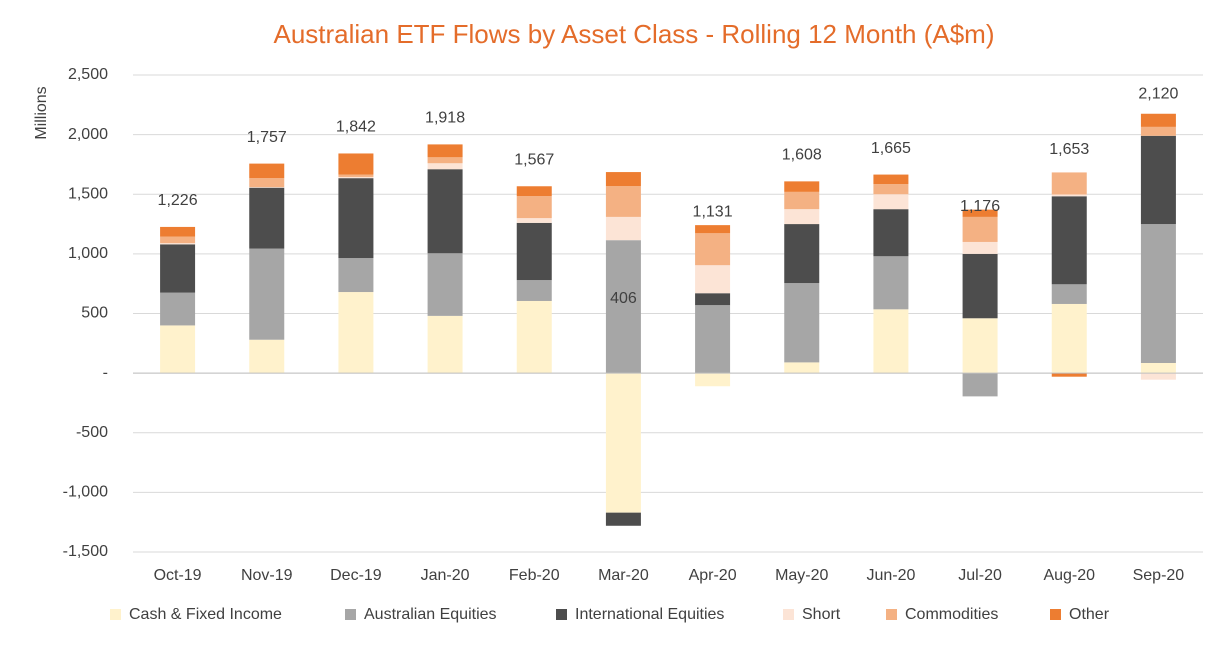  I want to click on total-label: 1,842, so click(356, 127).